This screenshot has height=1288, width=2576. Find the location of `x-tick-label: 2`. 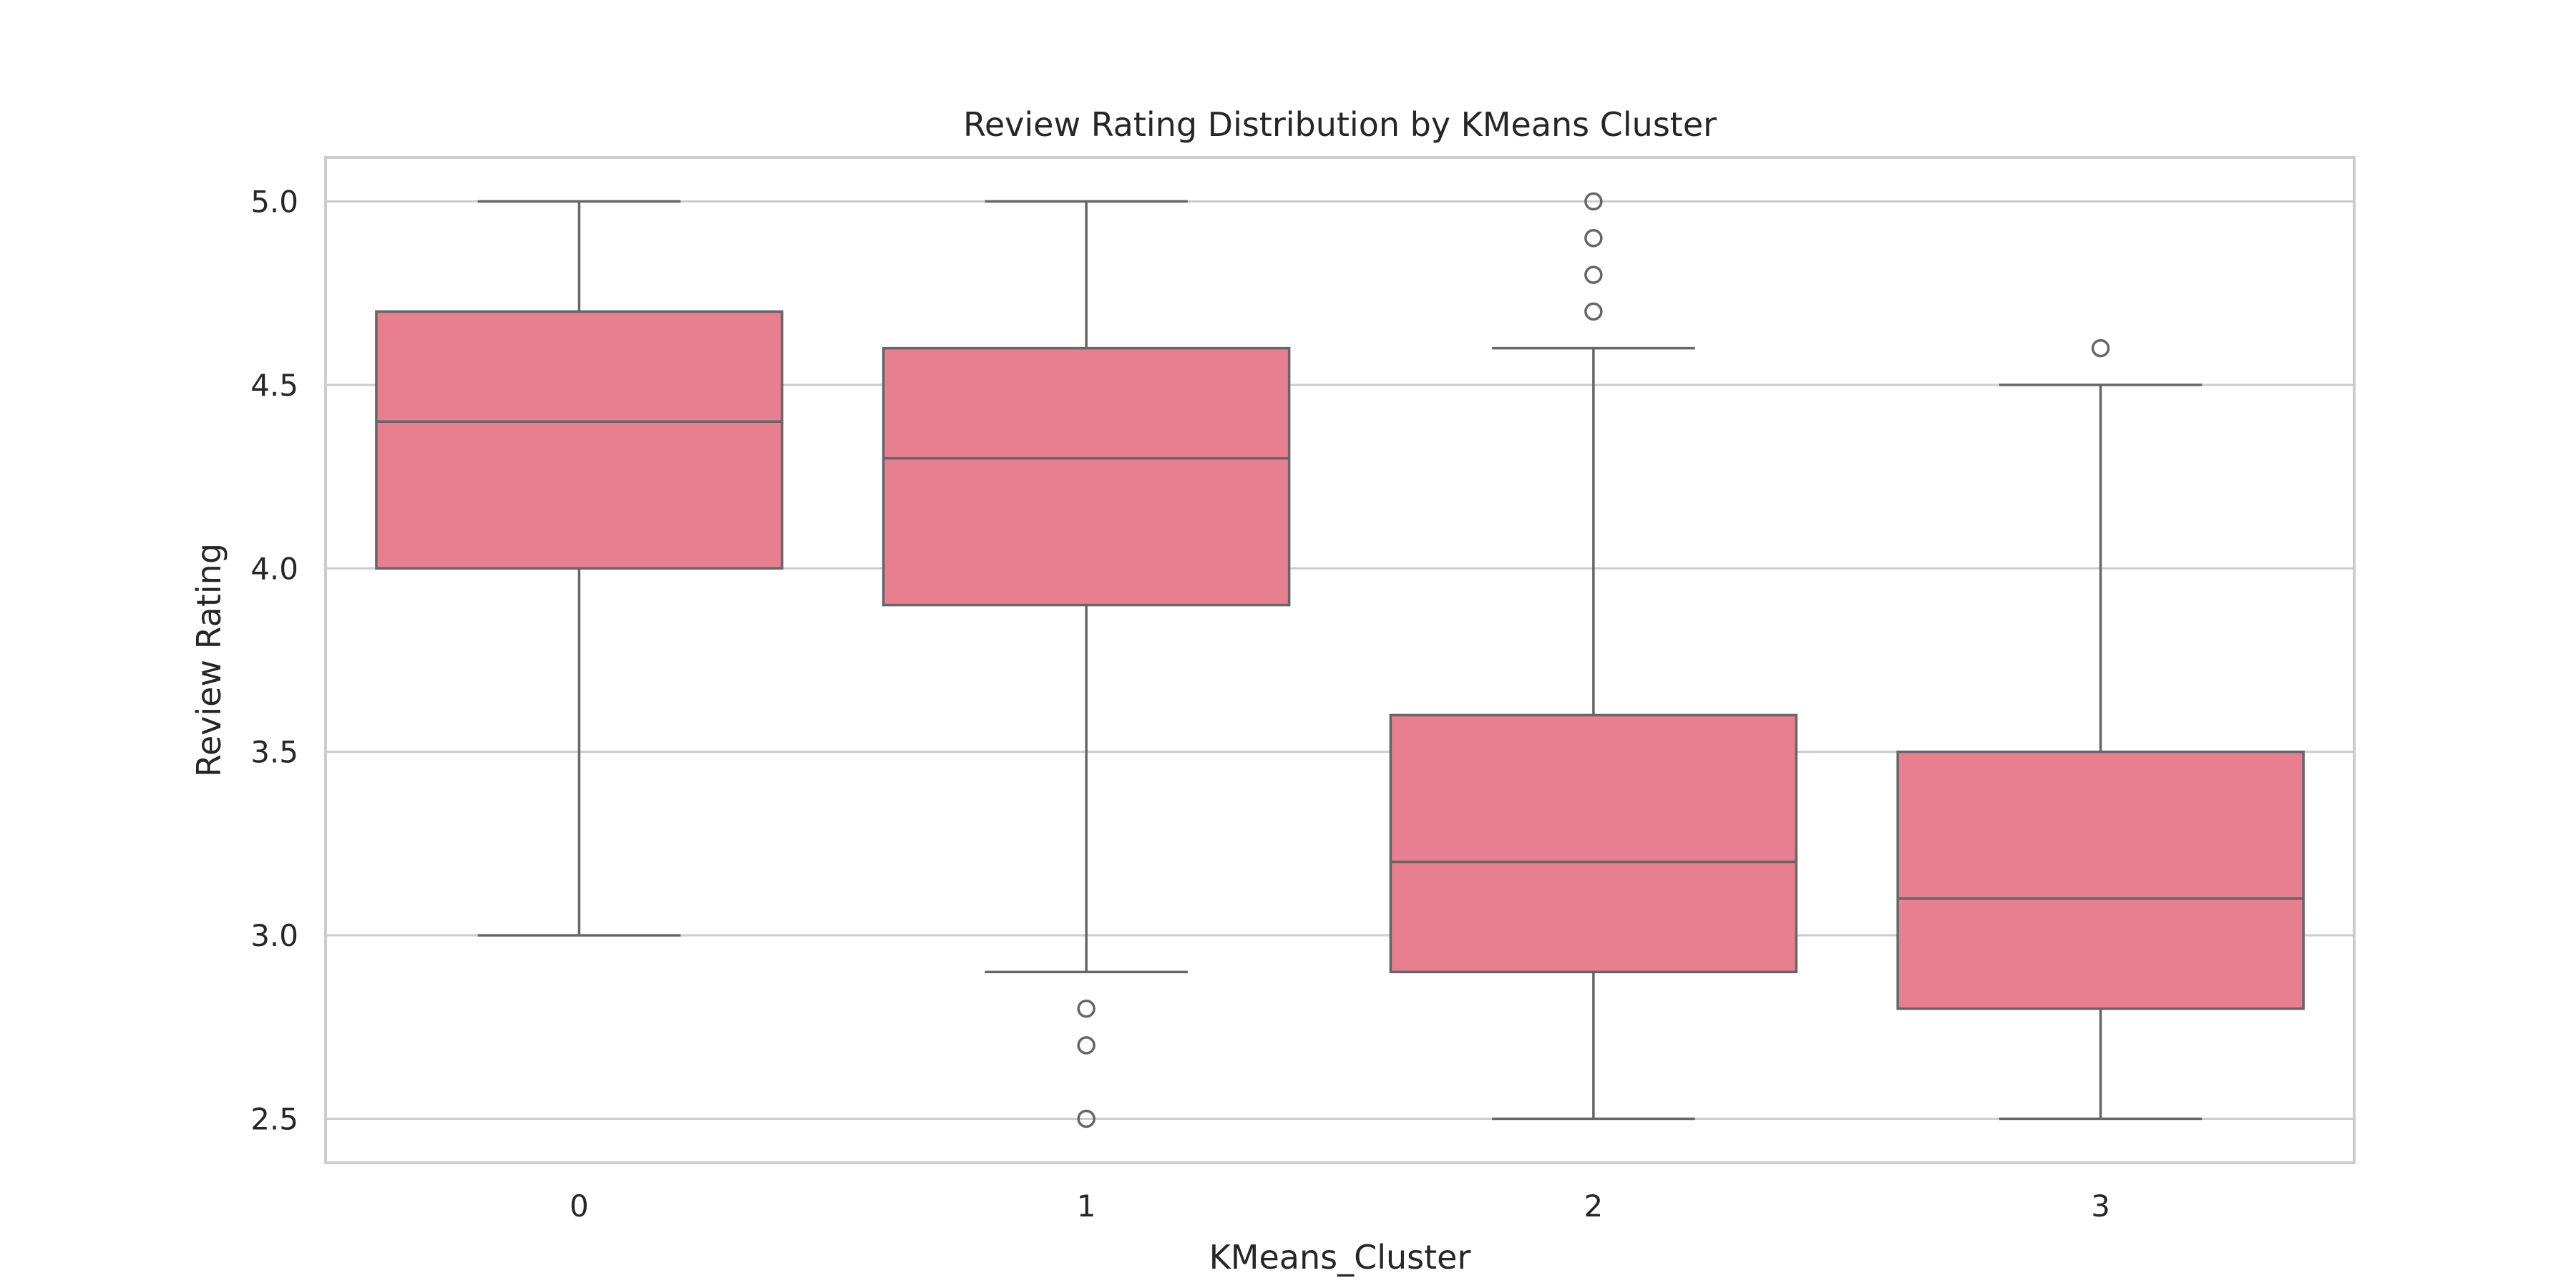

x-tick-label: 2 is located at coordinates (1594, 1206).